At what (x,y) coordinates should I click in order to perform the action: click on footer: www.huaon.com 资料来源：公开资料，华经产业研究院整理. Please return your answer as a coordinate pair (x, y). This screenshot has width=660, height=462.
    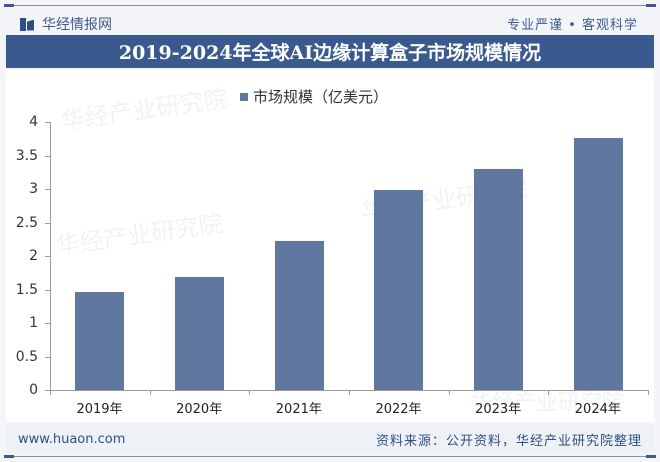
    Looking at the image, I should click on (330, 439).